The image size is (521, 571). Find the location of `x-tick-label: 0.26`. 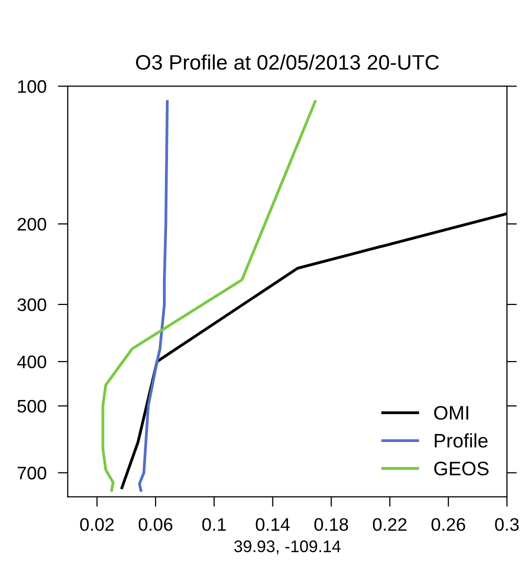

x-tick-label: 0.26 is located at coordinates (449, 524).